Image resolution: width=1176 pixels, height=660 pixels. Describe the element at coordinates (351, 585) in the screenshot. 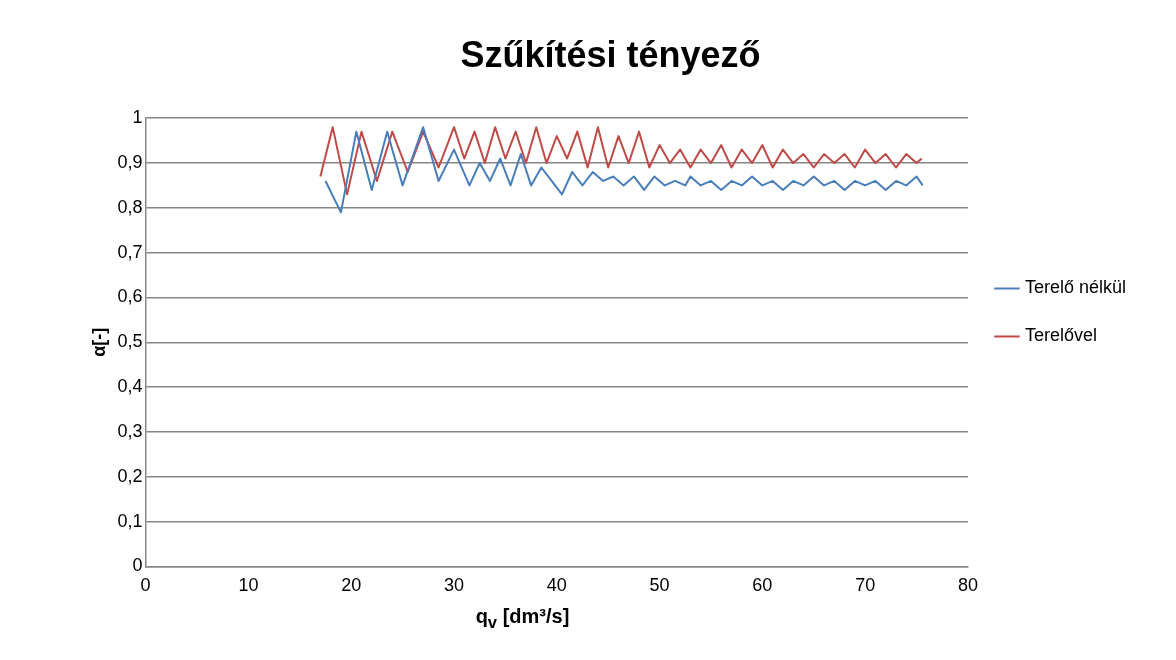

I see `x-tick-label: 20` at that location.